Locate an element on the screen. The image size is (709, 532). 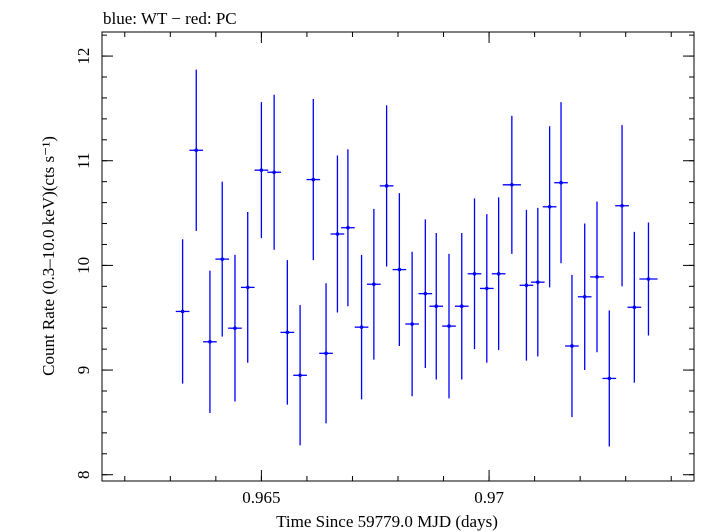
chart-title: blue: WT − red: PC is located at coordinates (170, 18).